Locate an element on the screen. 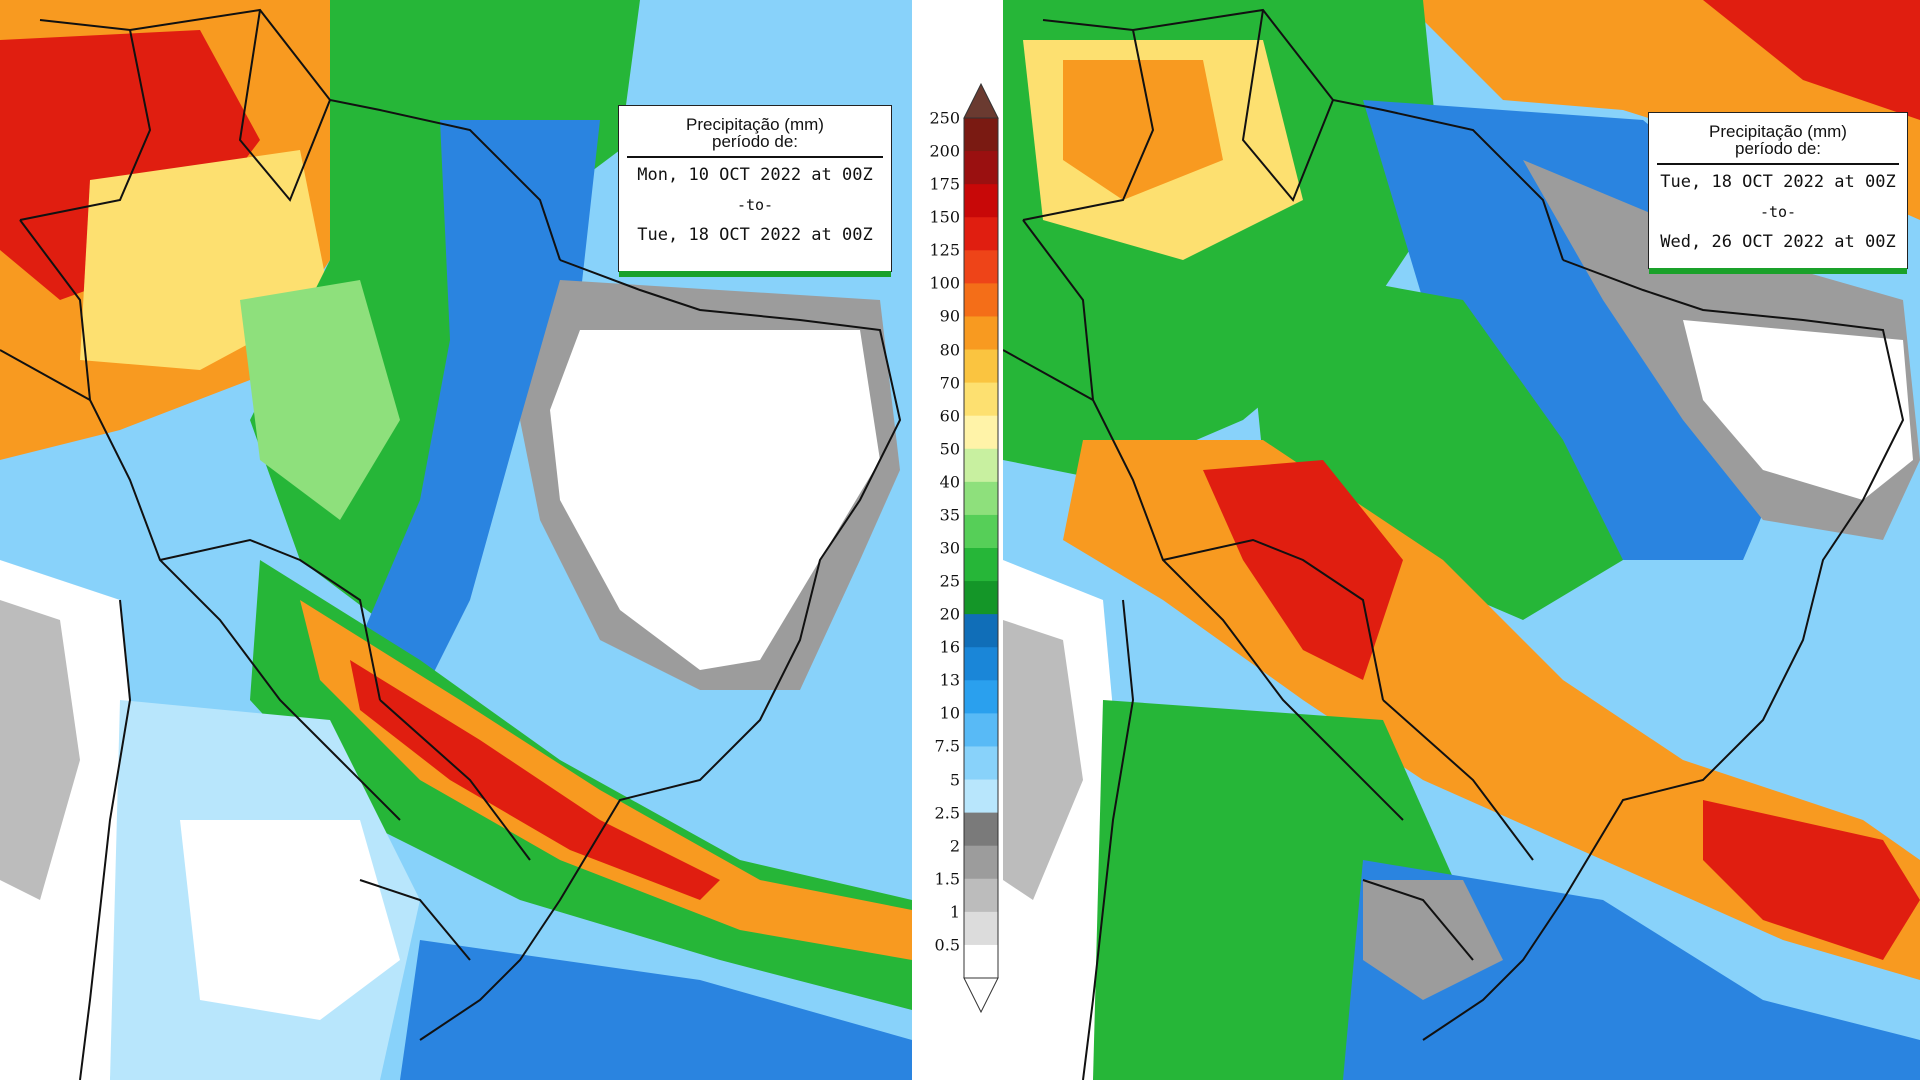 The height and width of the screenshot is (1080, 1920). map-right-rain-blue-south is located at coordinates (1631, 970).